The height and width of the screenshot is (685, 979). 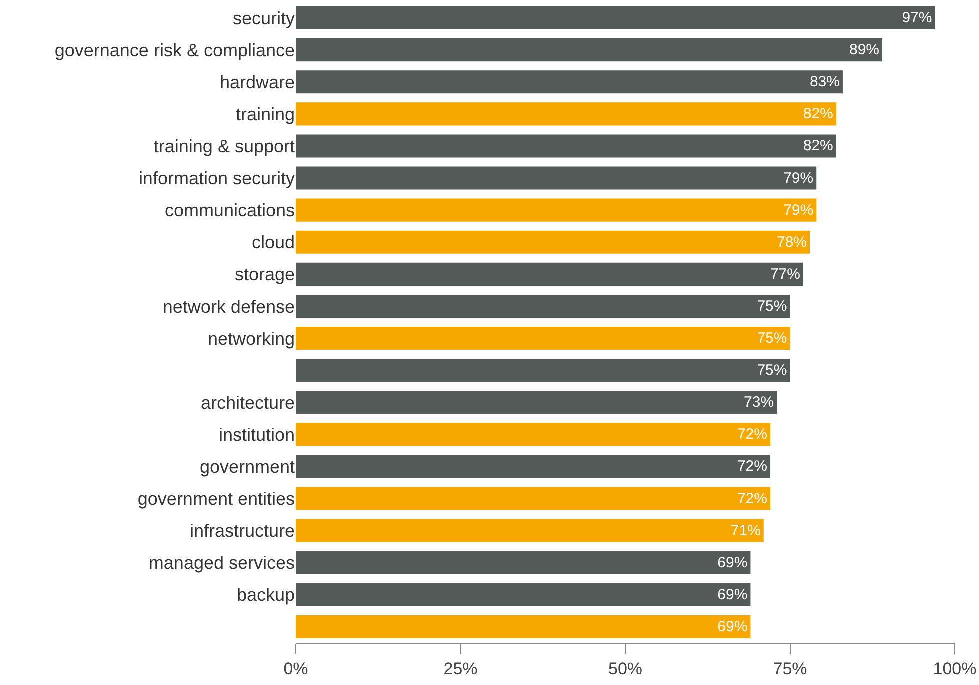 What do you see at coordinates (265, 595) in the screenshot?
I see `y-tick-label: backup` at bounding box center [265, 595].